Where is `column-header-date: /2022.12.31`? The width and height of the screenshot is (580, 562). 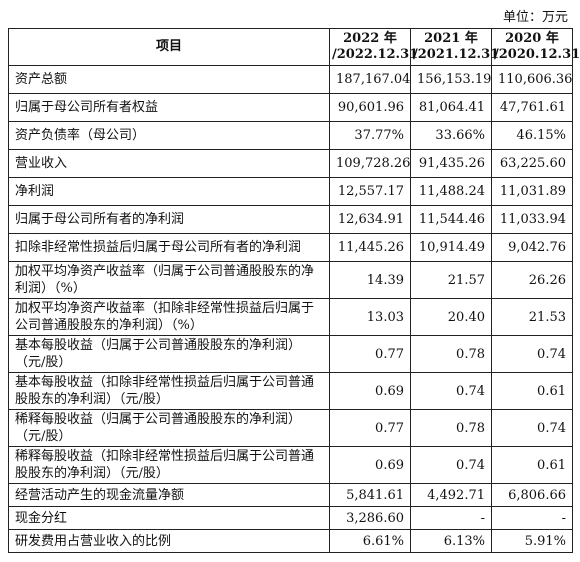
column-header-date: /2022.12.31 is located at coordinates (375, 54).